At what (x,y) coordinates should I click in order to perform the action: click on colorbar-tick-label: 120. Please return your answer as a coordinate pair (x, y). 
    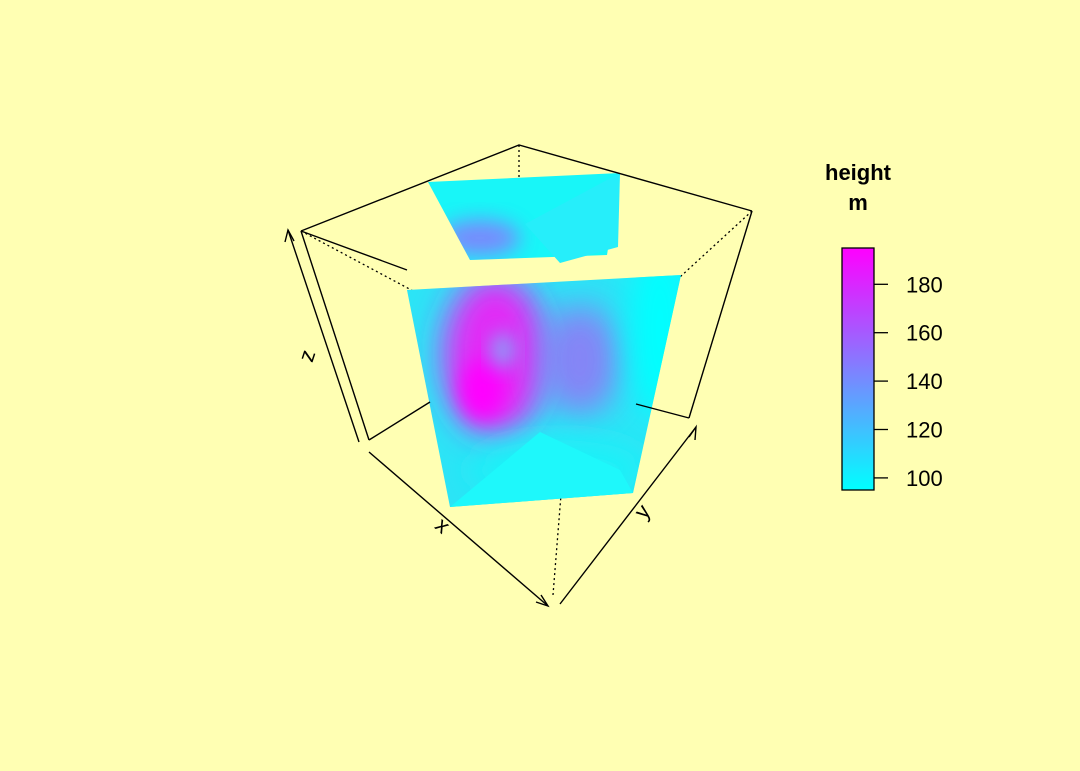
    Looking at the image, I should click on (924, 430).